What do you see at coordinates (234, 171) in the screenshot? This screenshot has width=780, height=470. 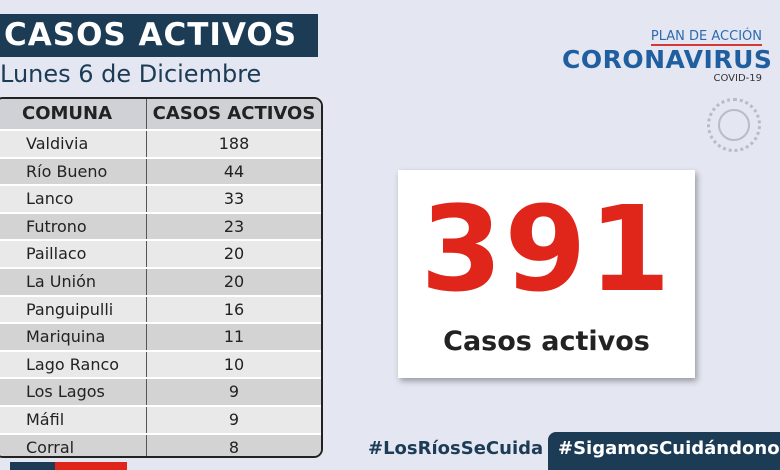 I see `casos-cell: 44` at bounding box center [234, 171].